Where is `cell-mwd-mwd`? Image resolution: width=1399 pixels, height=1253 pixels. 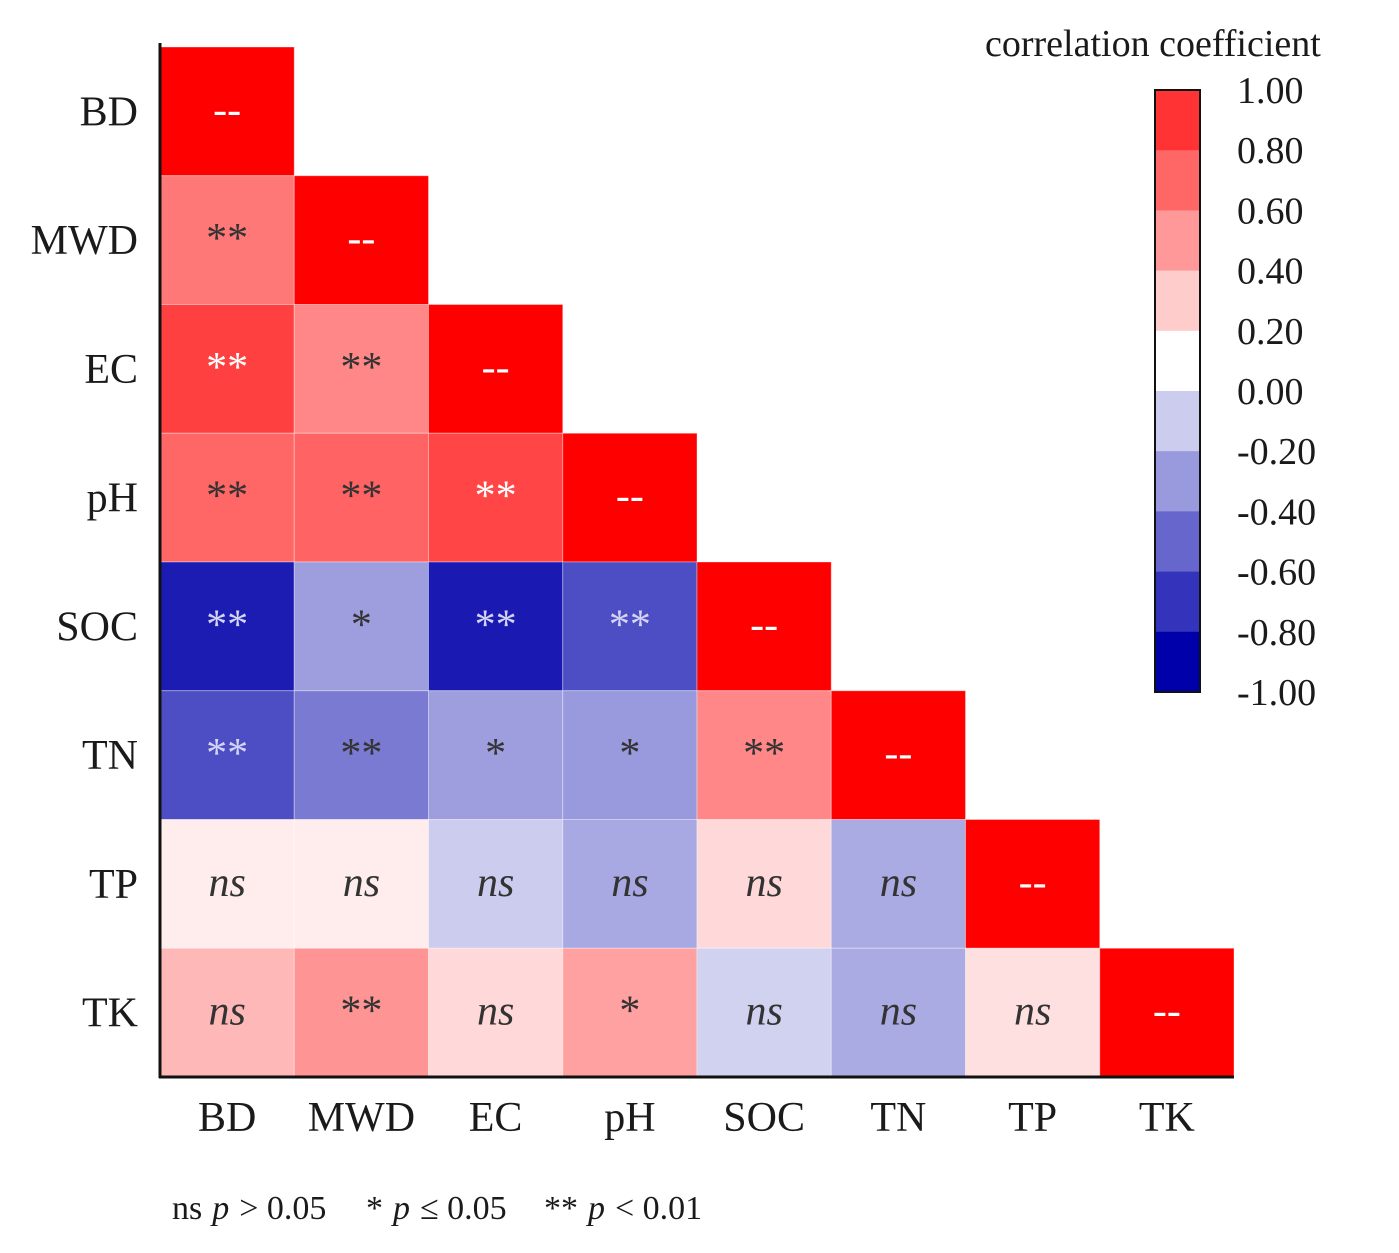
cell-mwd-mwd is located at coordinates (361, 240).